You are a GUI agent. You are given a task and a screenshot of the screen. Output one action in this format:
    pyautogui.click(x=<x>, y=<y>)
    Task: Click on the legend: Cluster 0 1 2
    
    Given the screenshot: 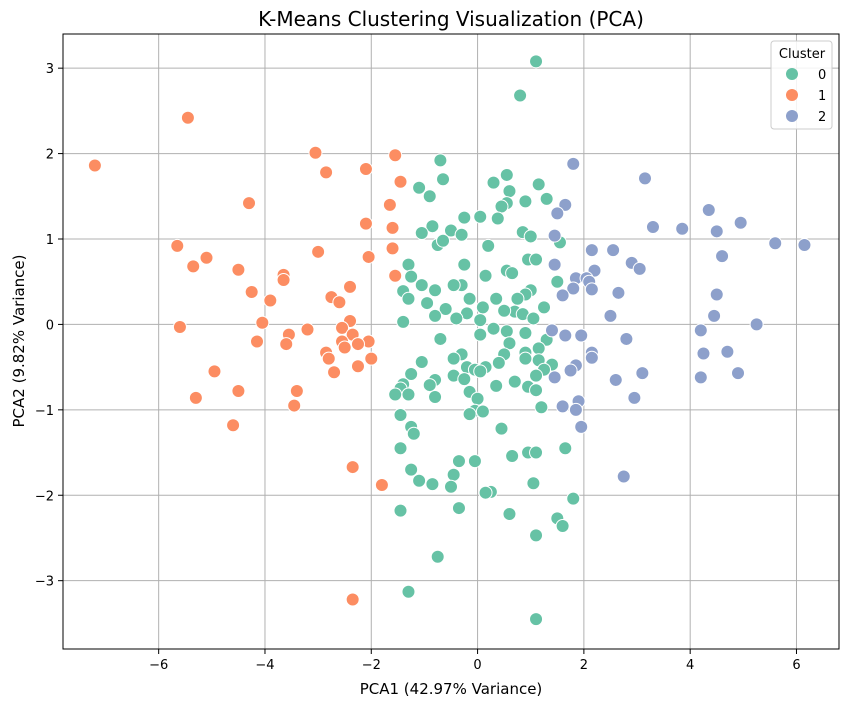 What is the action you would take?
    pyautogui.click(x=801, y=85)
    